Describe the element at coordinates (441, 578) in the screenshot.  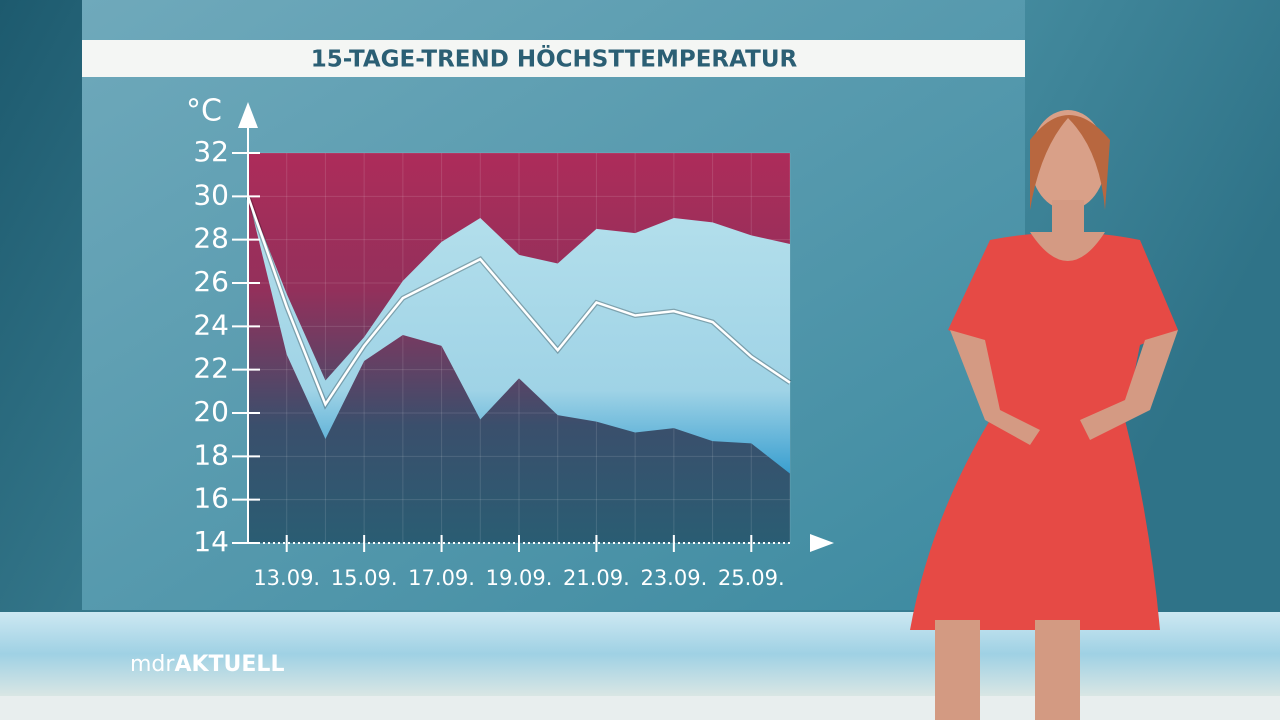
I see `x-tick-label: 17.09.` at that location.